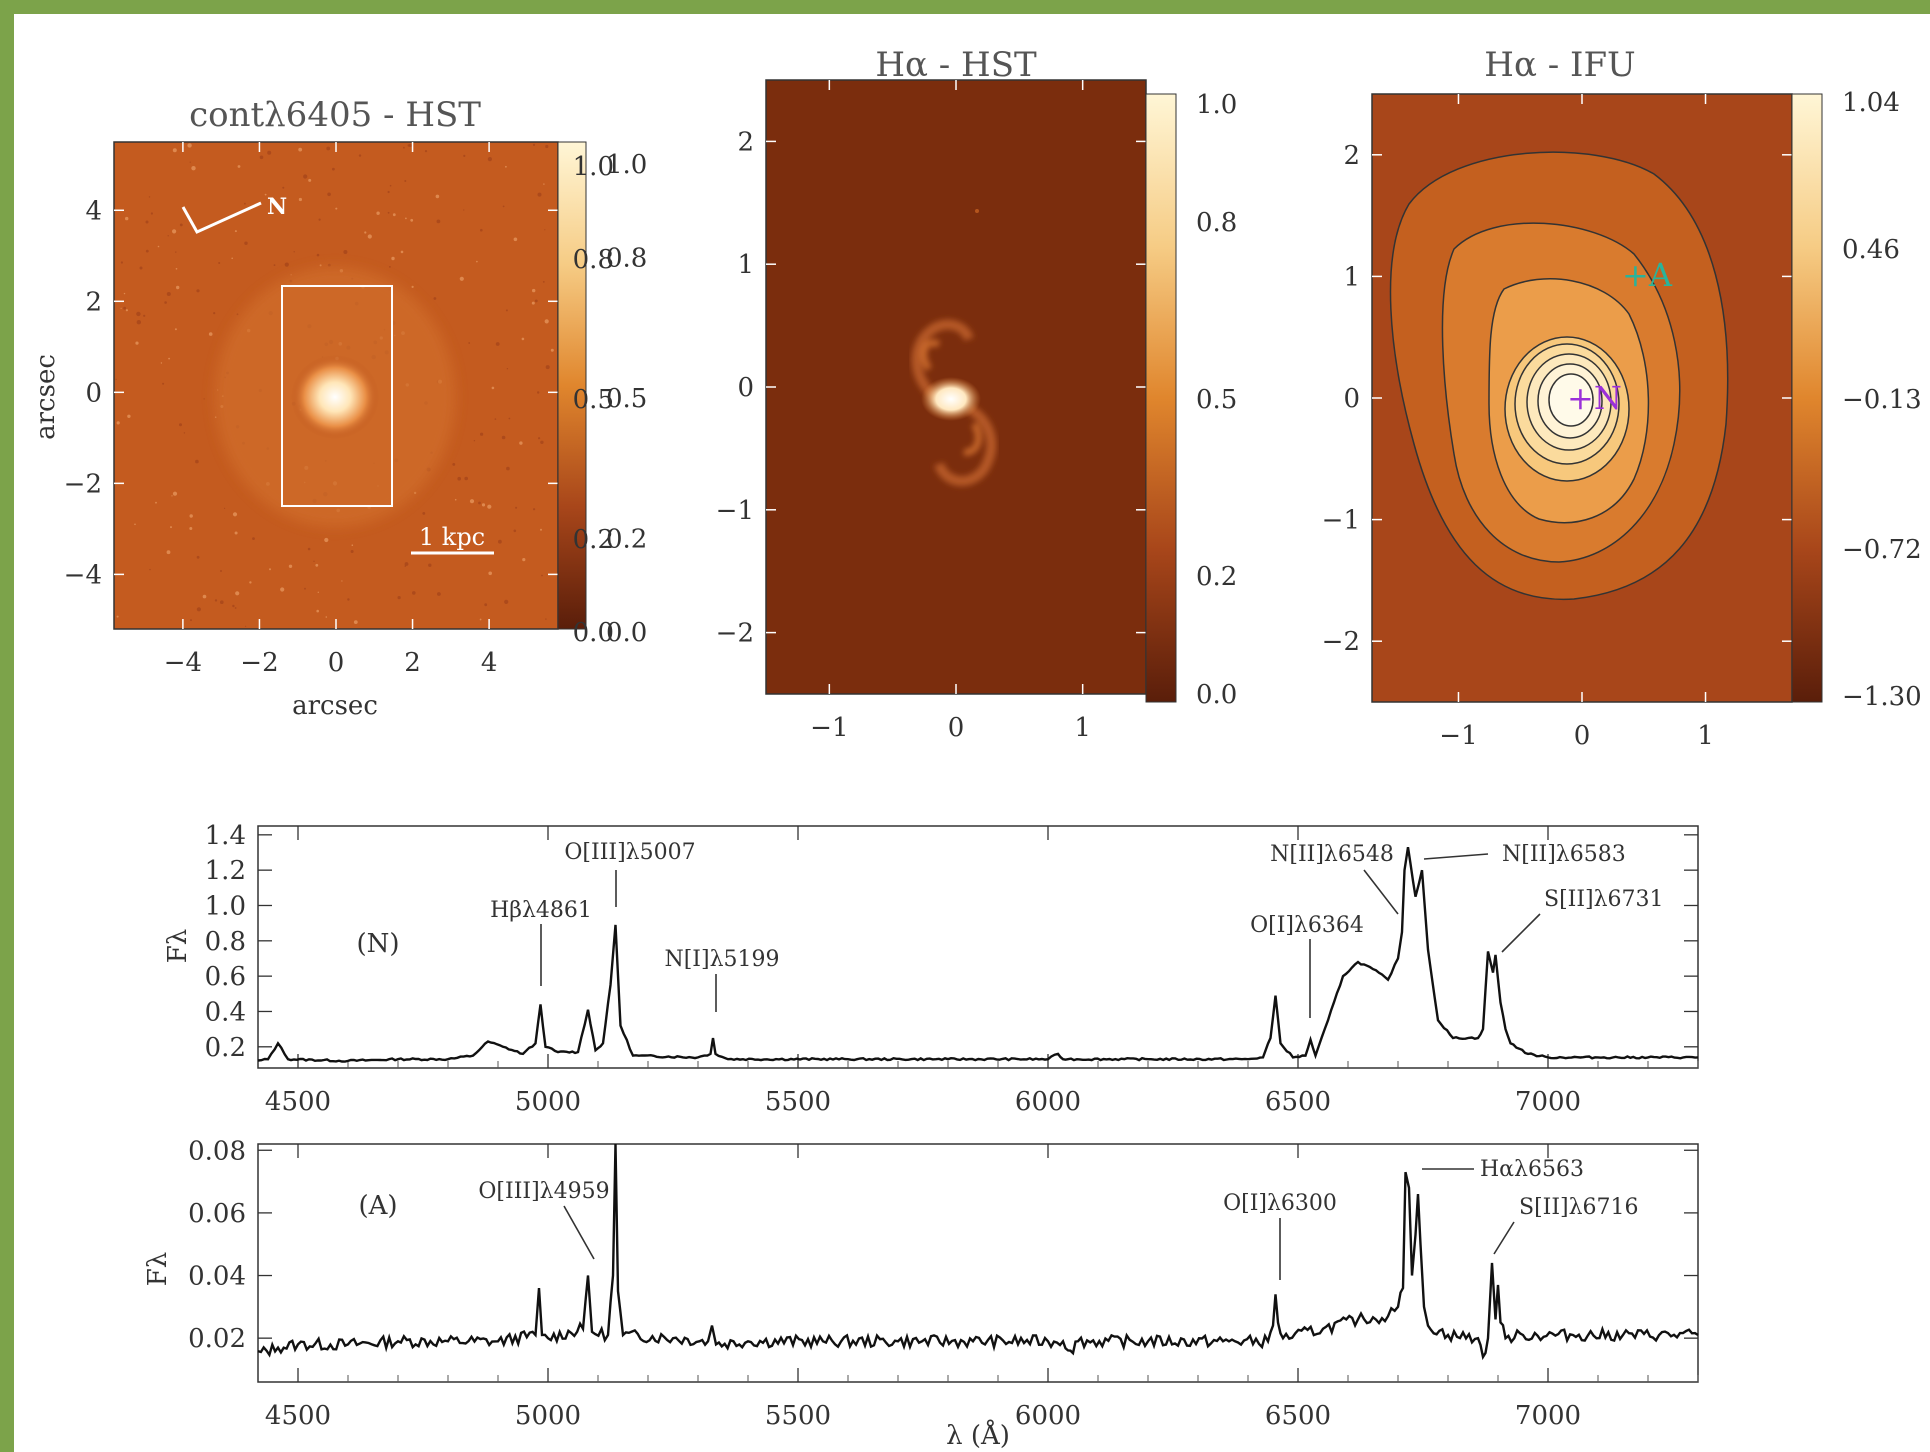 The image size is (1930, 1452). What do you see at coordinates (335, 706) in the screenshot?
I see `panel1-xlabel: arcsec` at bounding box center [335, 706].